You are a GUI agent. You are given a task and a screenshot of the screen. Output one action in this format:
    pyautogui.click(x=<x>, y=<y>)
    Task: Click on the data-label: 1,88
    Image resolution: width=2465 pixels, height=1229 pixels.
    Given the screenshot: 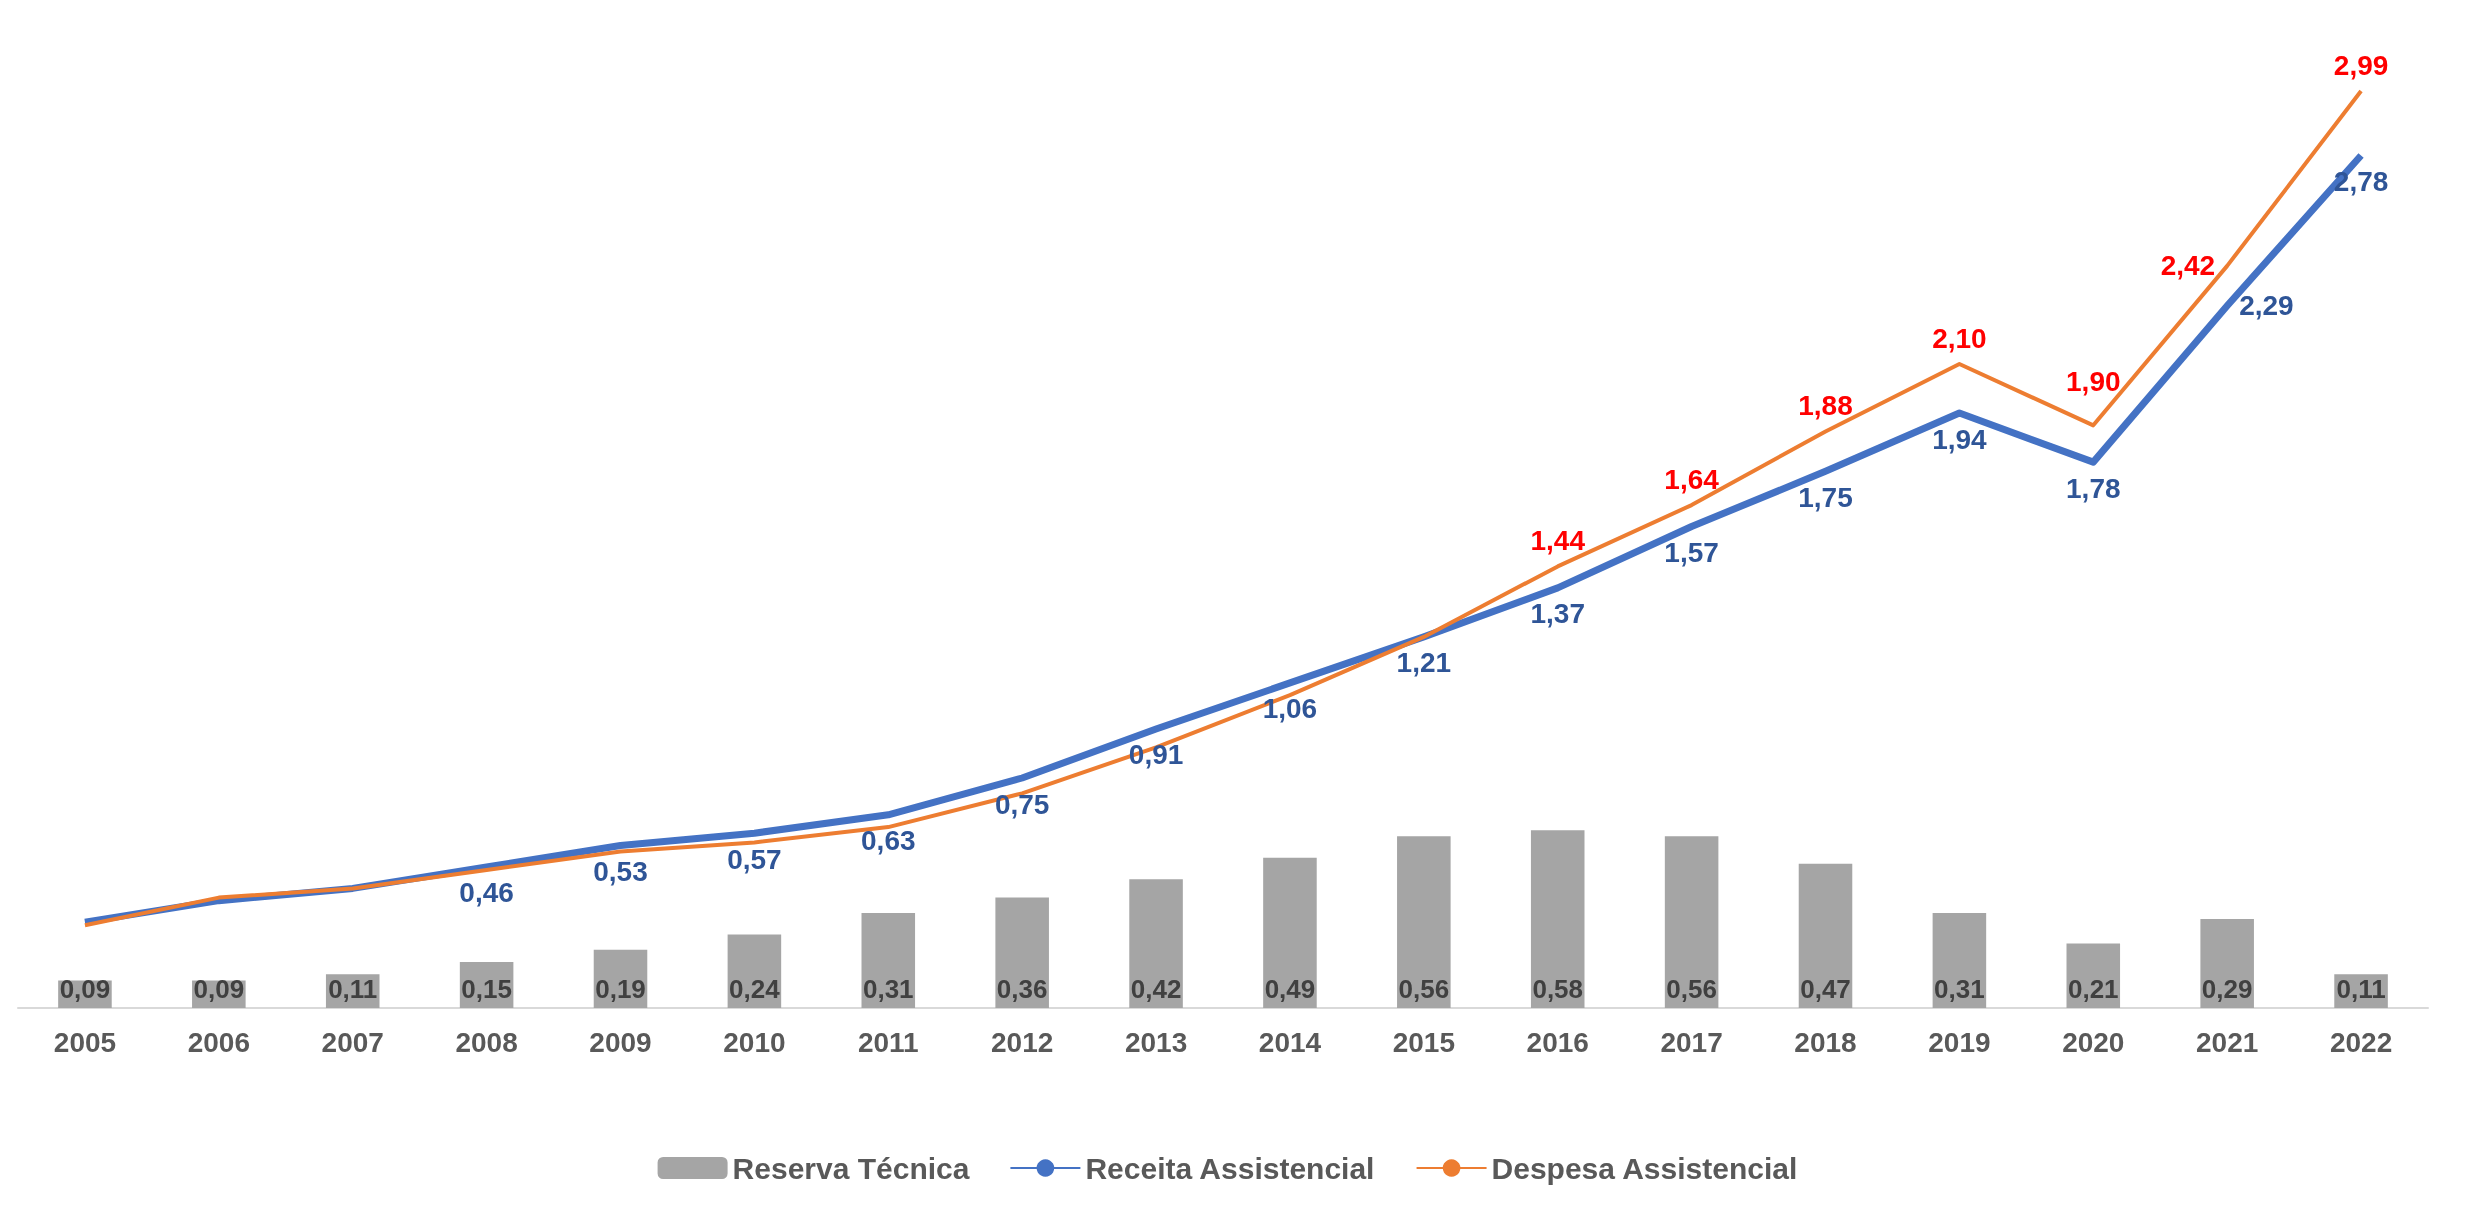 What is the action you would take?
    pyautogui.click(x=1825, y=405)
    